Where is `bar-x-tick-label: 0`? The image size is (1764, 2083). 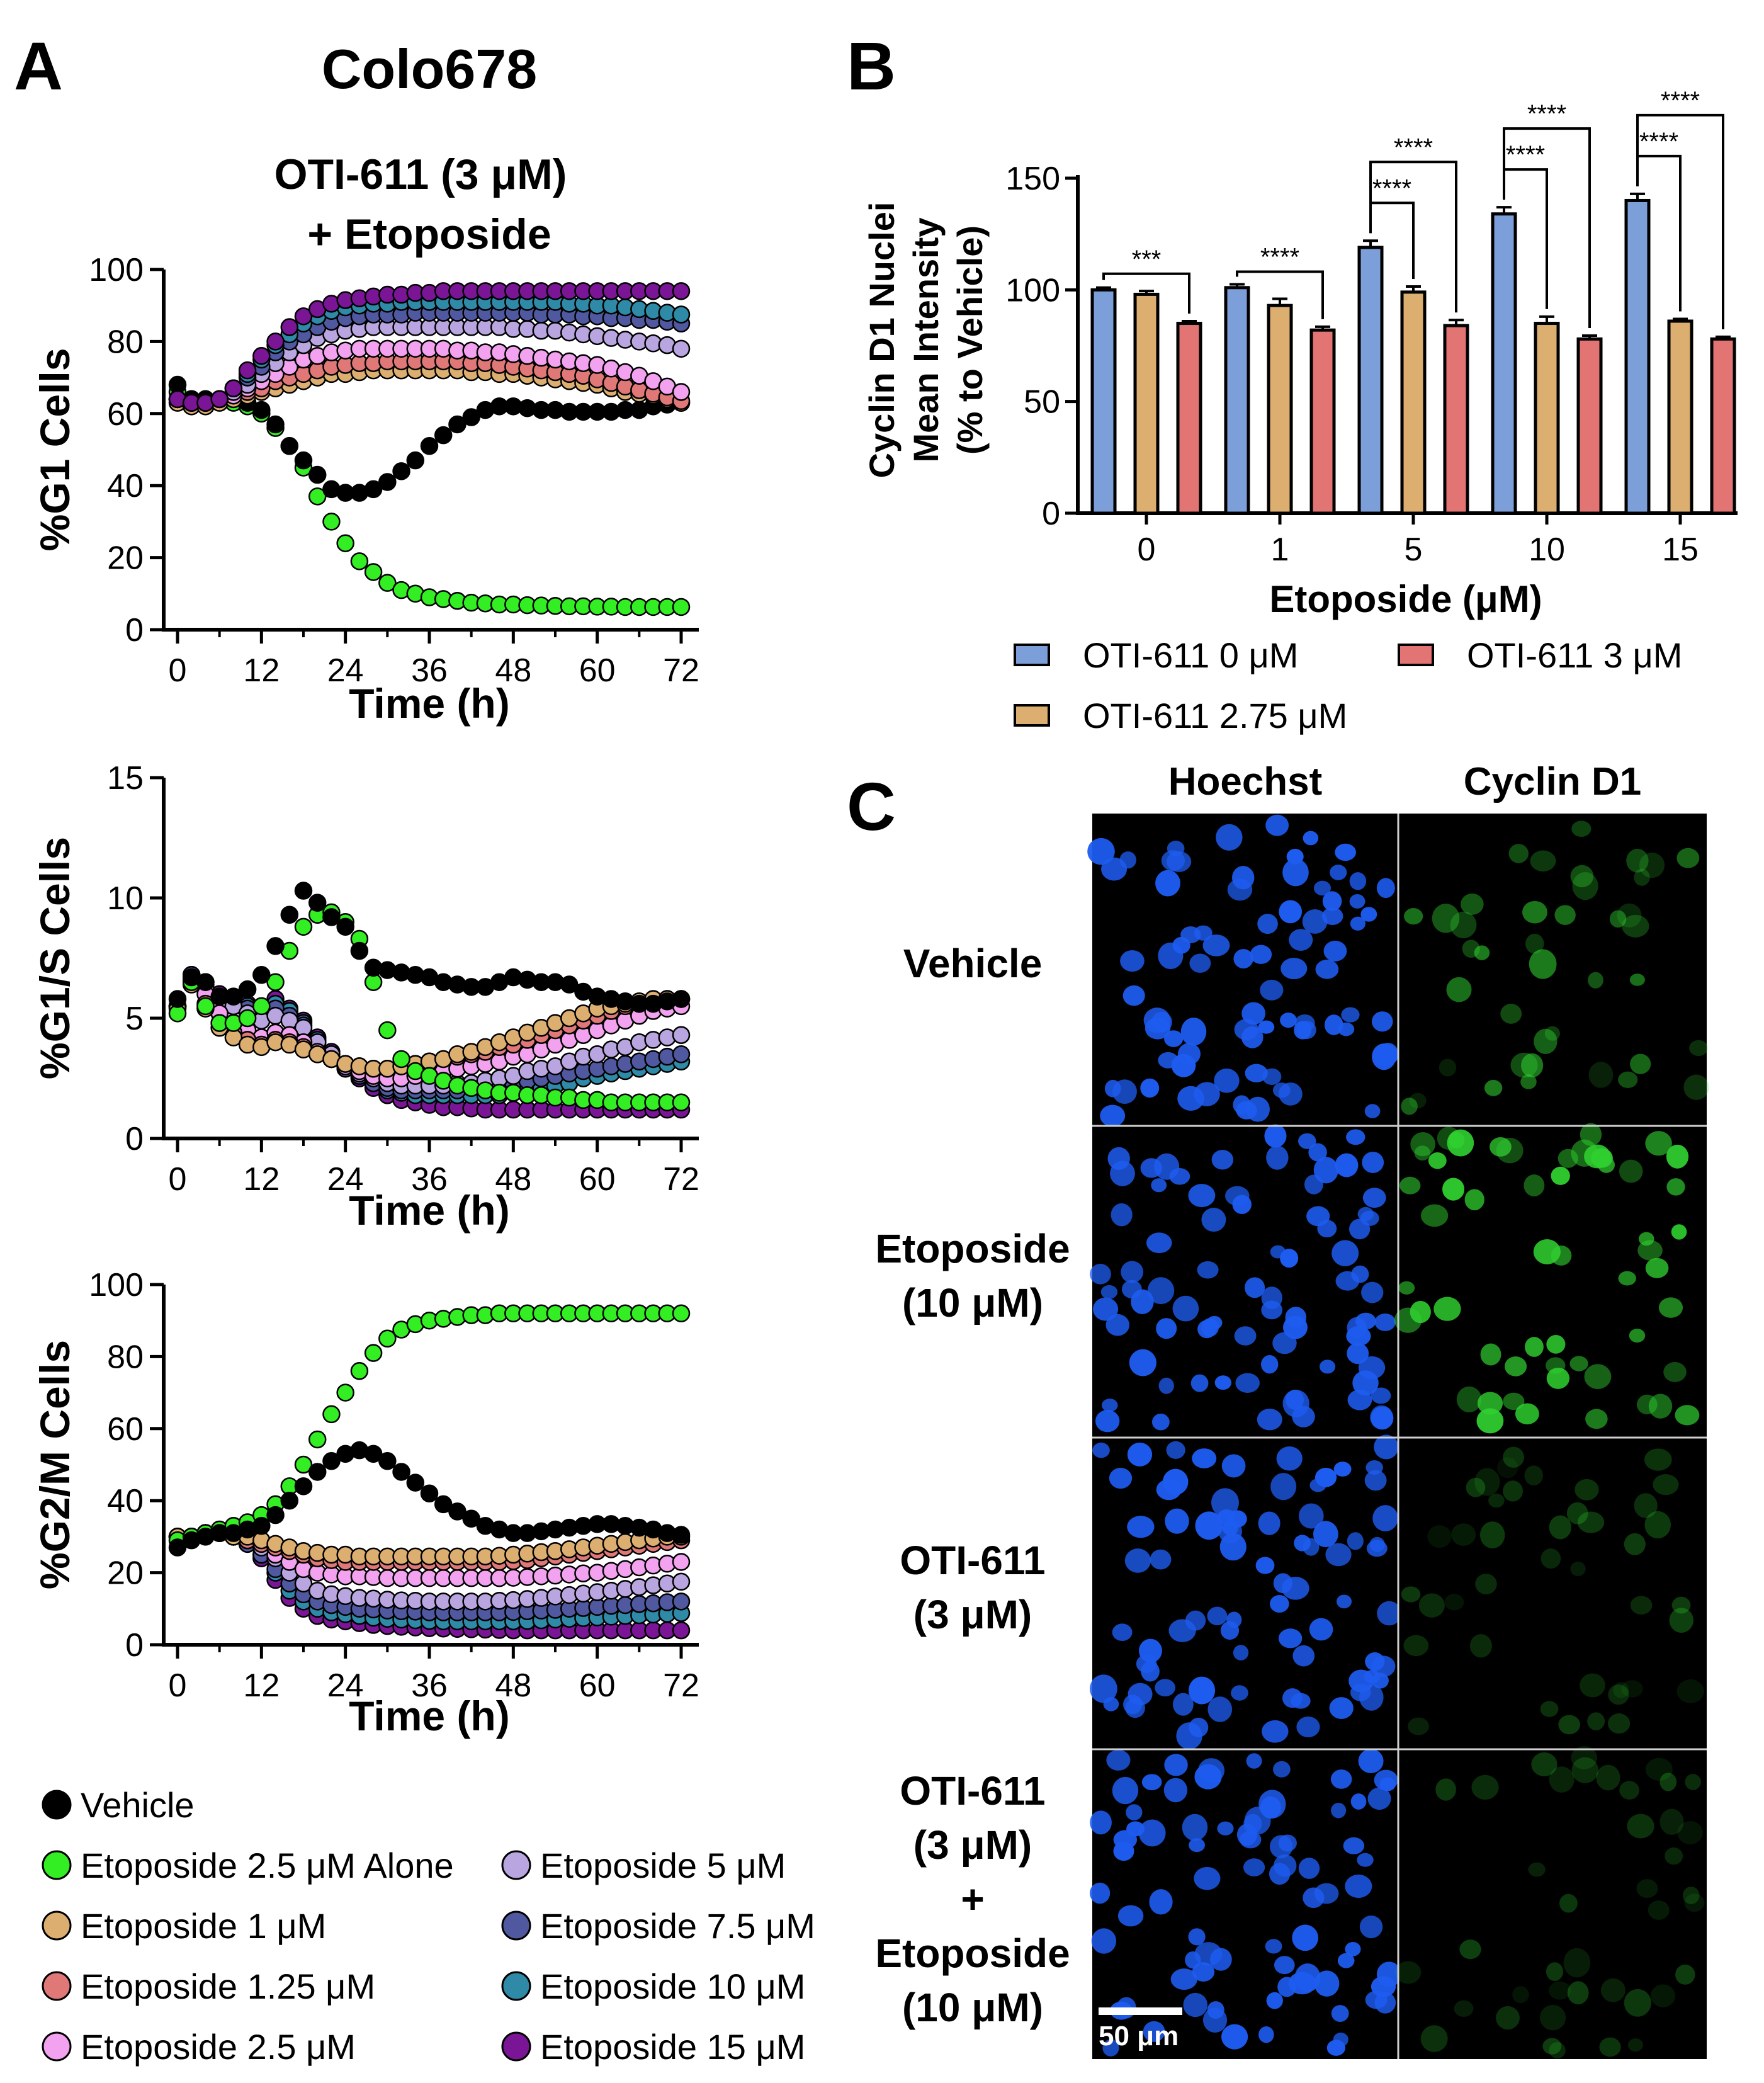 bar-x-tick-label: 0 is located at coordinates (1147, 549).